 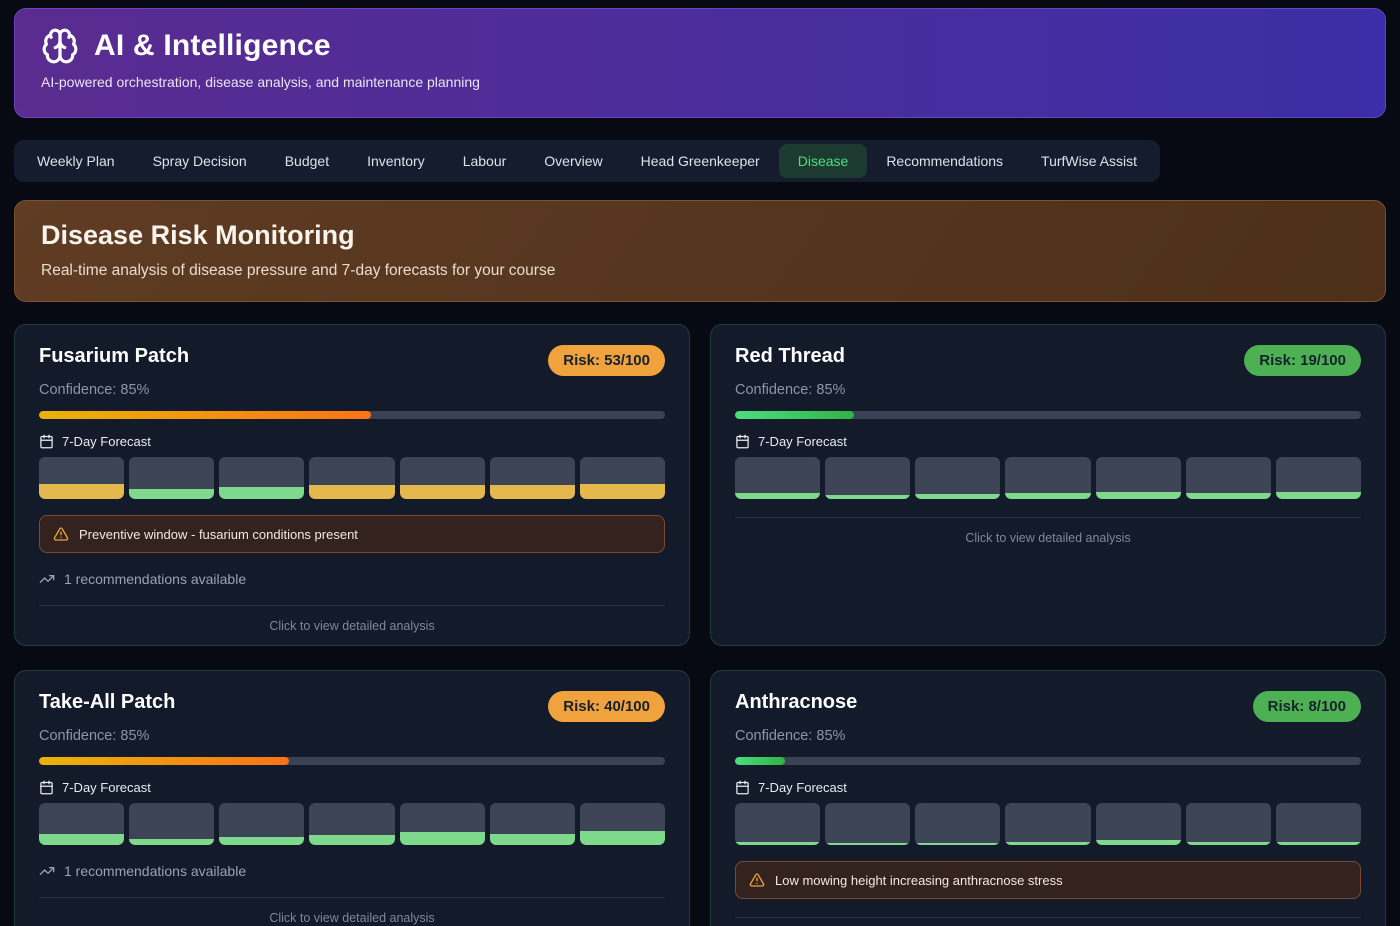 I want to click on page-title: AI & Intelligence, so click(x=212, y=45).